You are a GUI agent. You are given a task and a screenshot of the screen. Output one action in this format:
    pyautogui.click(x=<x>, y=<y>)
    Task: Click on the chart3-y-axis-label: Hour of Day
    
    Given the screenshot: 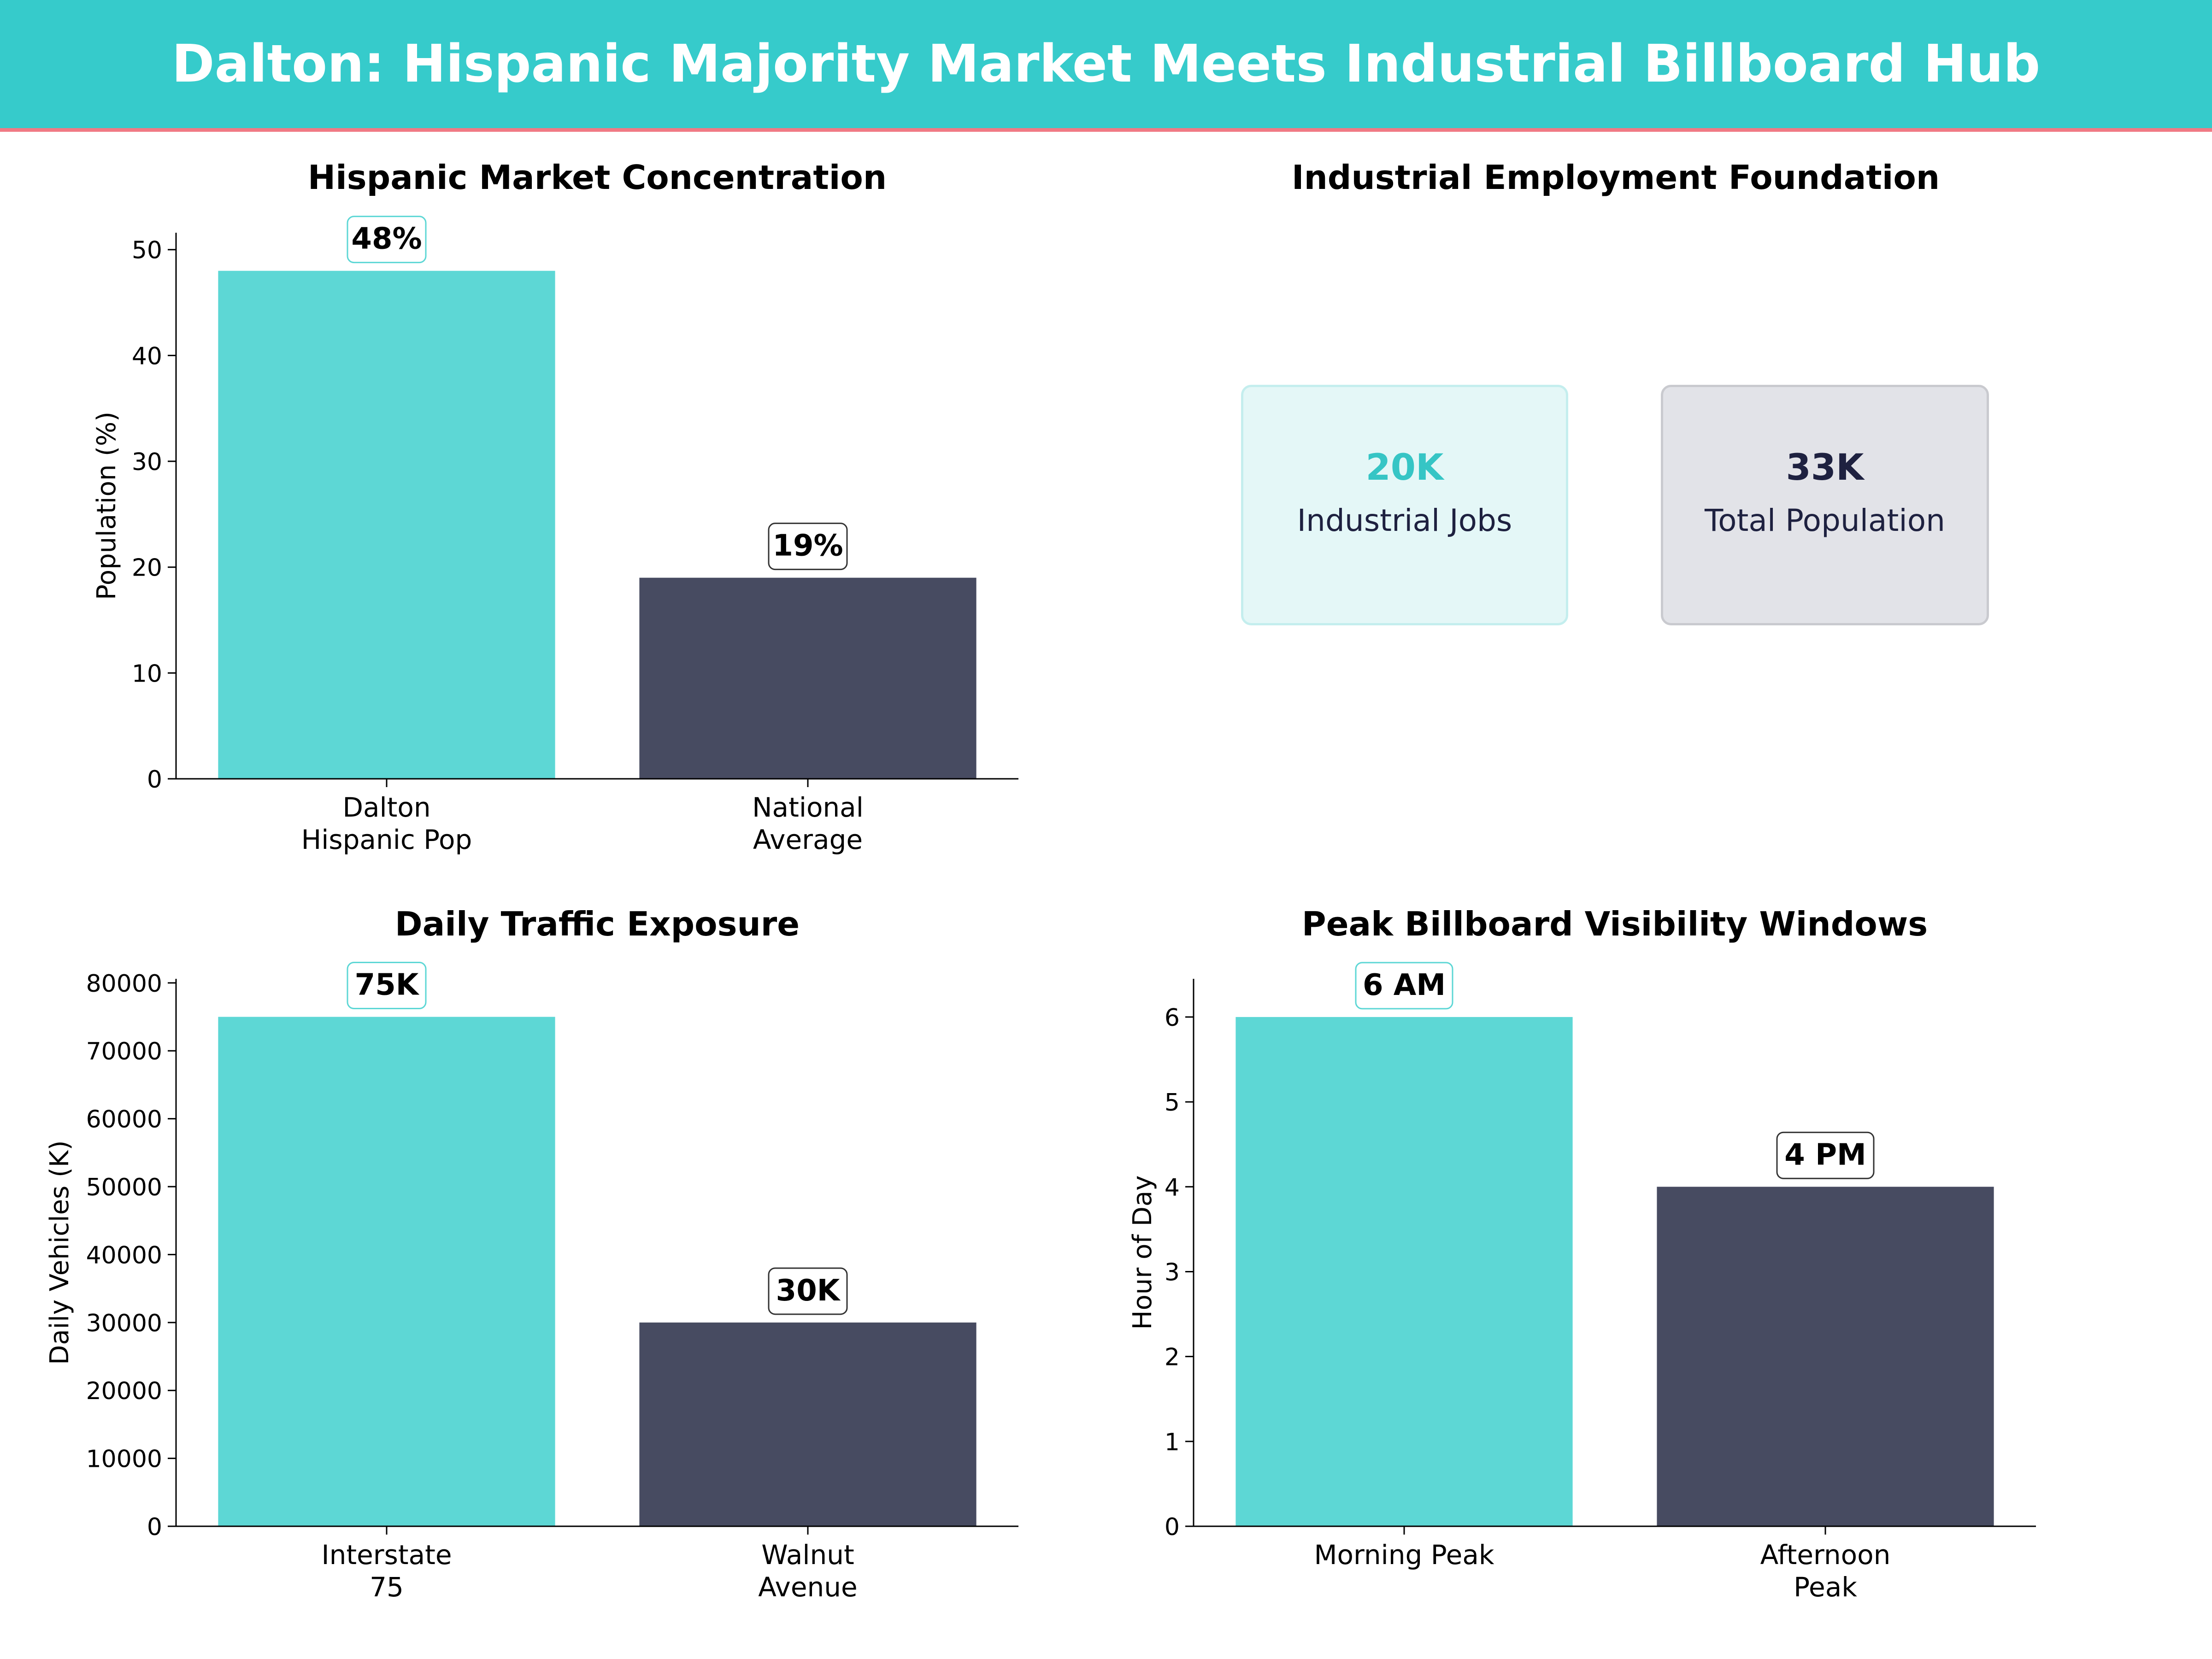 What is the action you would take?
    pyautogui.click(x=1143, y=1252)
    